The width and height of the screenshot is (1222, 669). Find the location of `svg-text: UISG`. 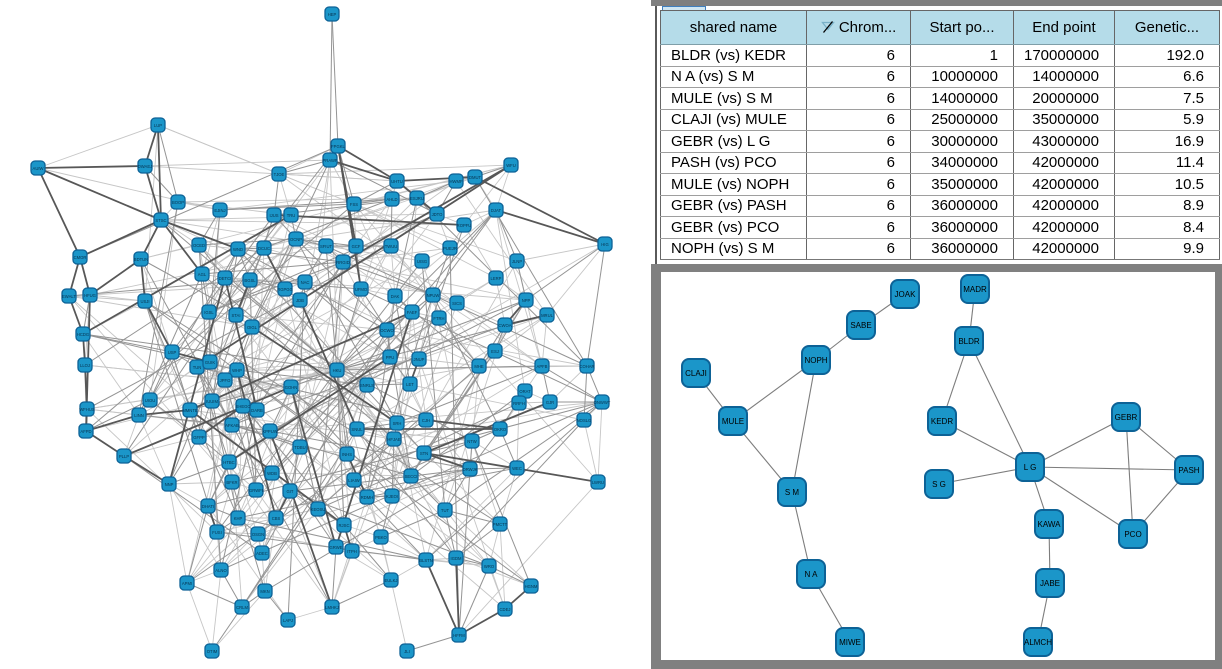

svg-text: UISG is located at coordinates (422, 261).